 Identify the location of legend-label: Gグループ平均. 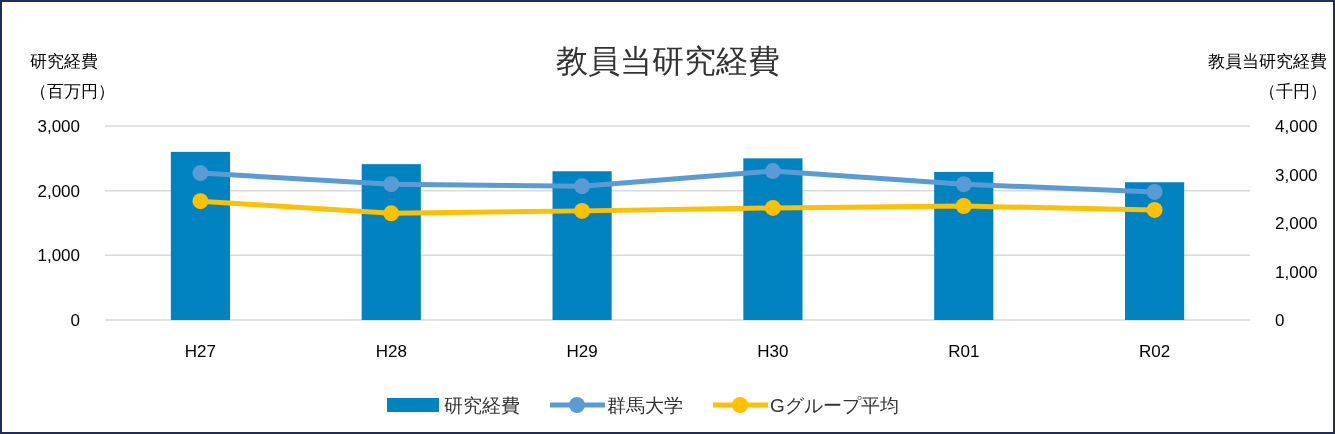
(834, 405).